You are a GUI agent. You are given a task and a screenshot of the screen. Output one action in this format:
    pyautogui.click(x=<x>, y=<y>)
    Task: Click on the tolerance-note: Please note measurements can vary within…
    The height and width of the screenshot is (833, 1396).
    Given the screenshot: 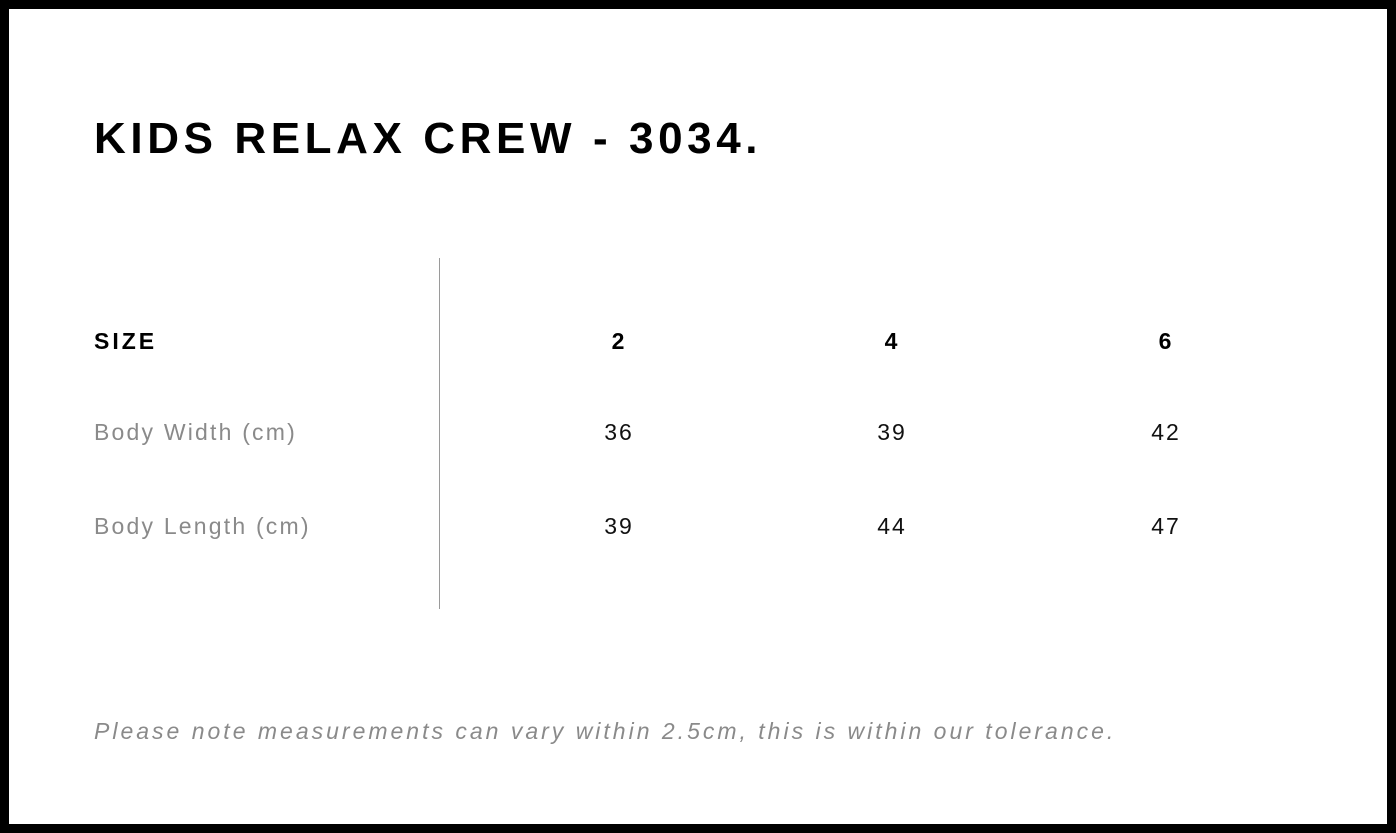 What is the action you would take?
    pyautogui.click(x=605, y=731)
    